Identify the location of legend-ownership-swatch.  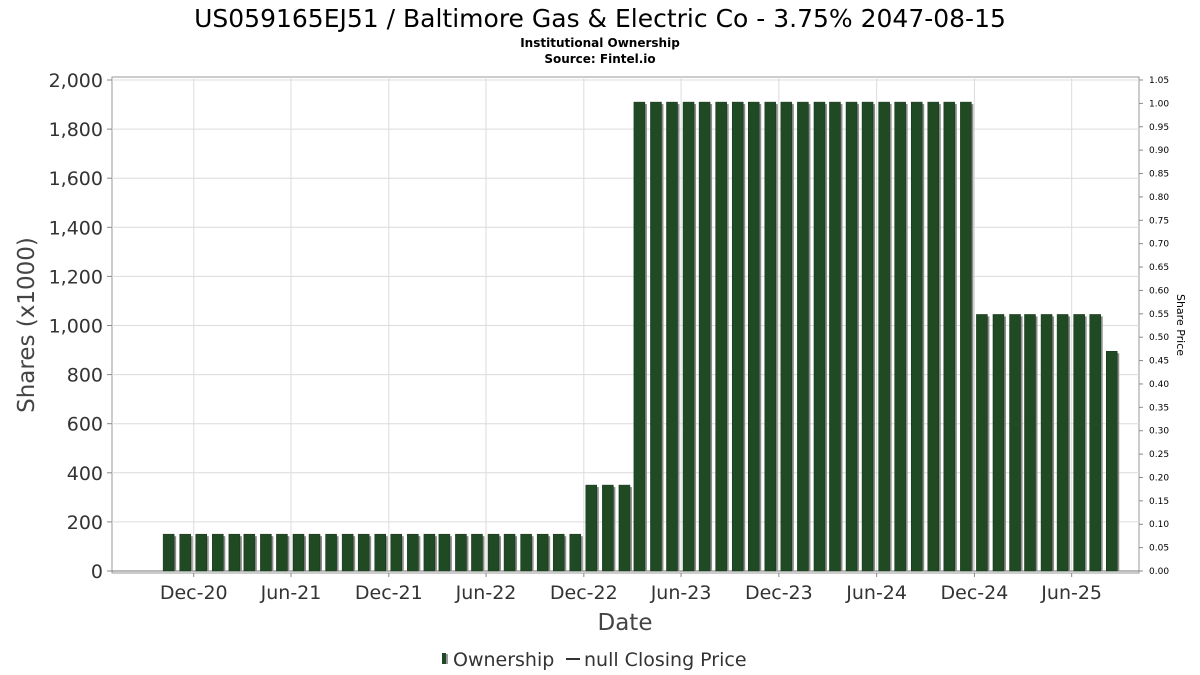
(444, 658).